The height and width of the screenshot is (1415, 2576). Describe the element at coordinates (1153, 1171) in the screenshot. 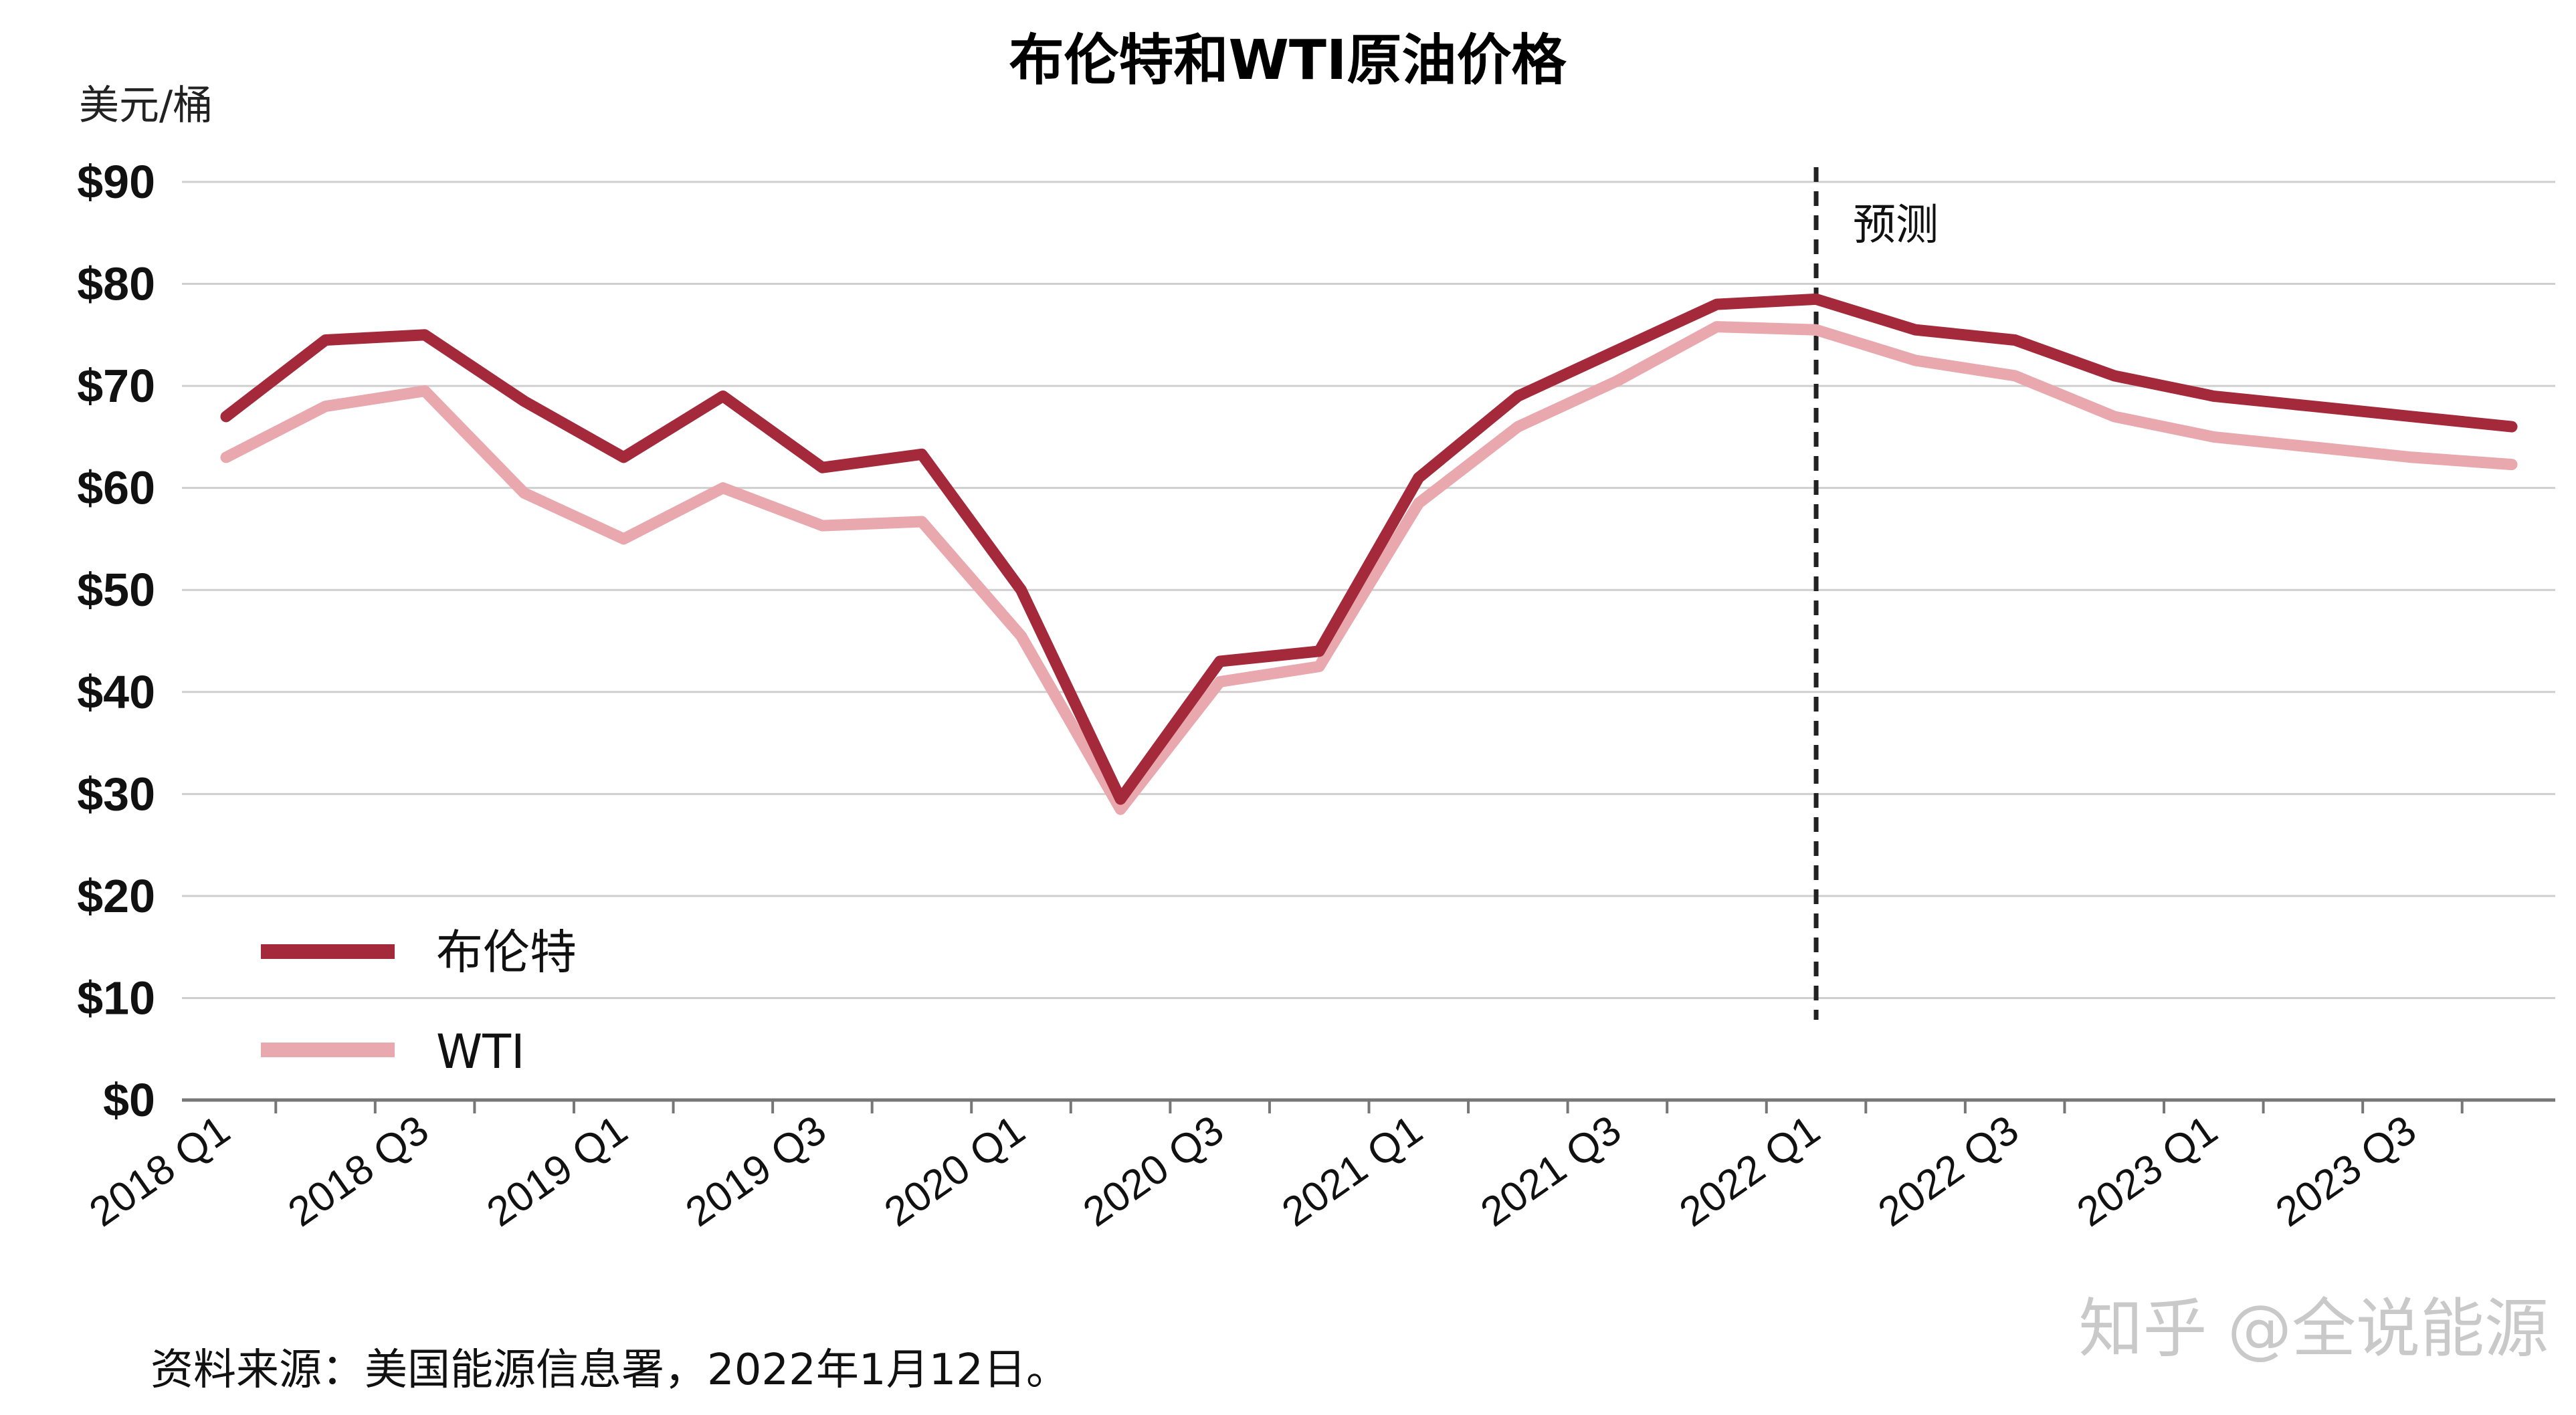

I see `x-tick-label: 2020 Q3` at that location.